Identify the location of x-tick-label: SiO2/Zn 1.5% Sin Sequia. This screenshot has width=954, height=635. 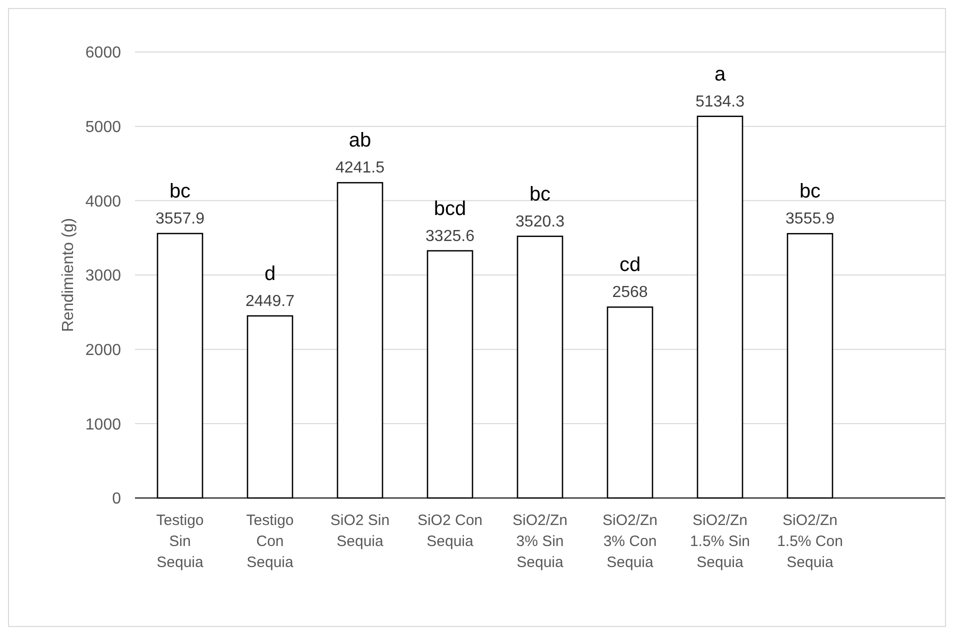
(720, 541).